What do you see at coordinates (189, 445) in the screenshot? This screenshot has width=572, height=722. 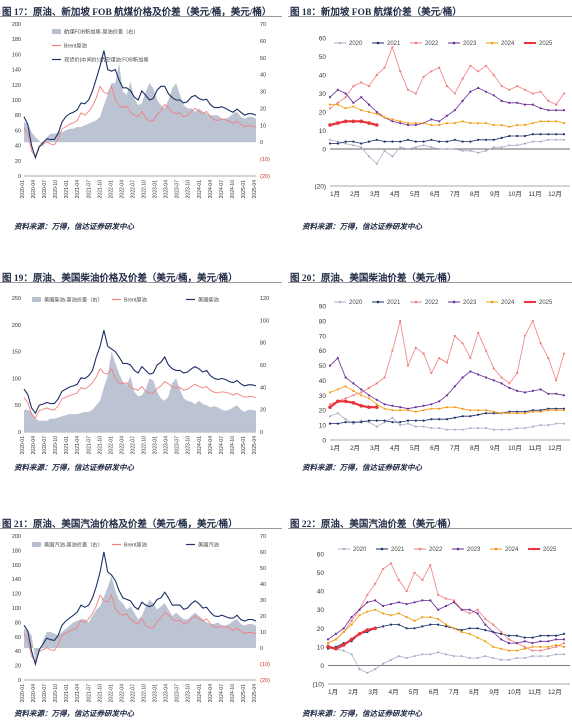 I see `x-tick-label: 2023-10` at bounding box center [189, 445].